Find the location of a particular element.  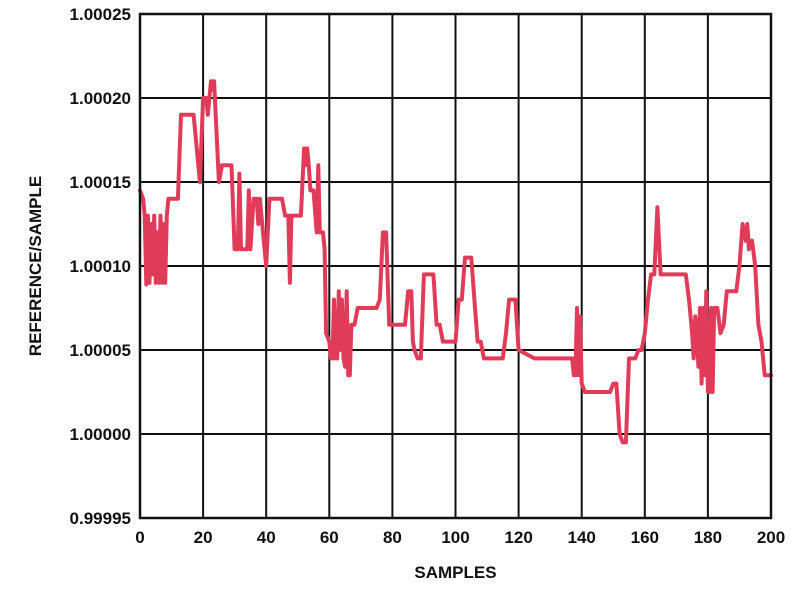

x-tick-labels: 0 20 40 60 80 100 120 140 160 180 200 is located at coordinates (460, 537).